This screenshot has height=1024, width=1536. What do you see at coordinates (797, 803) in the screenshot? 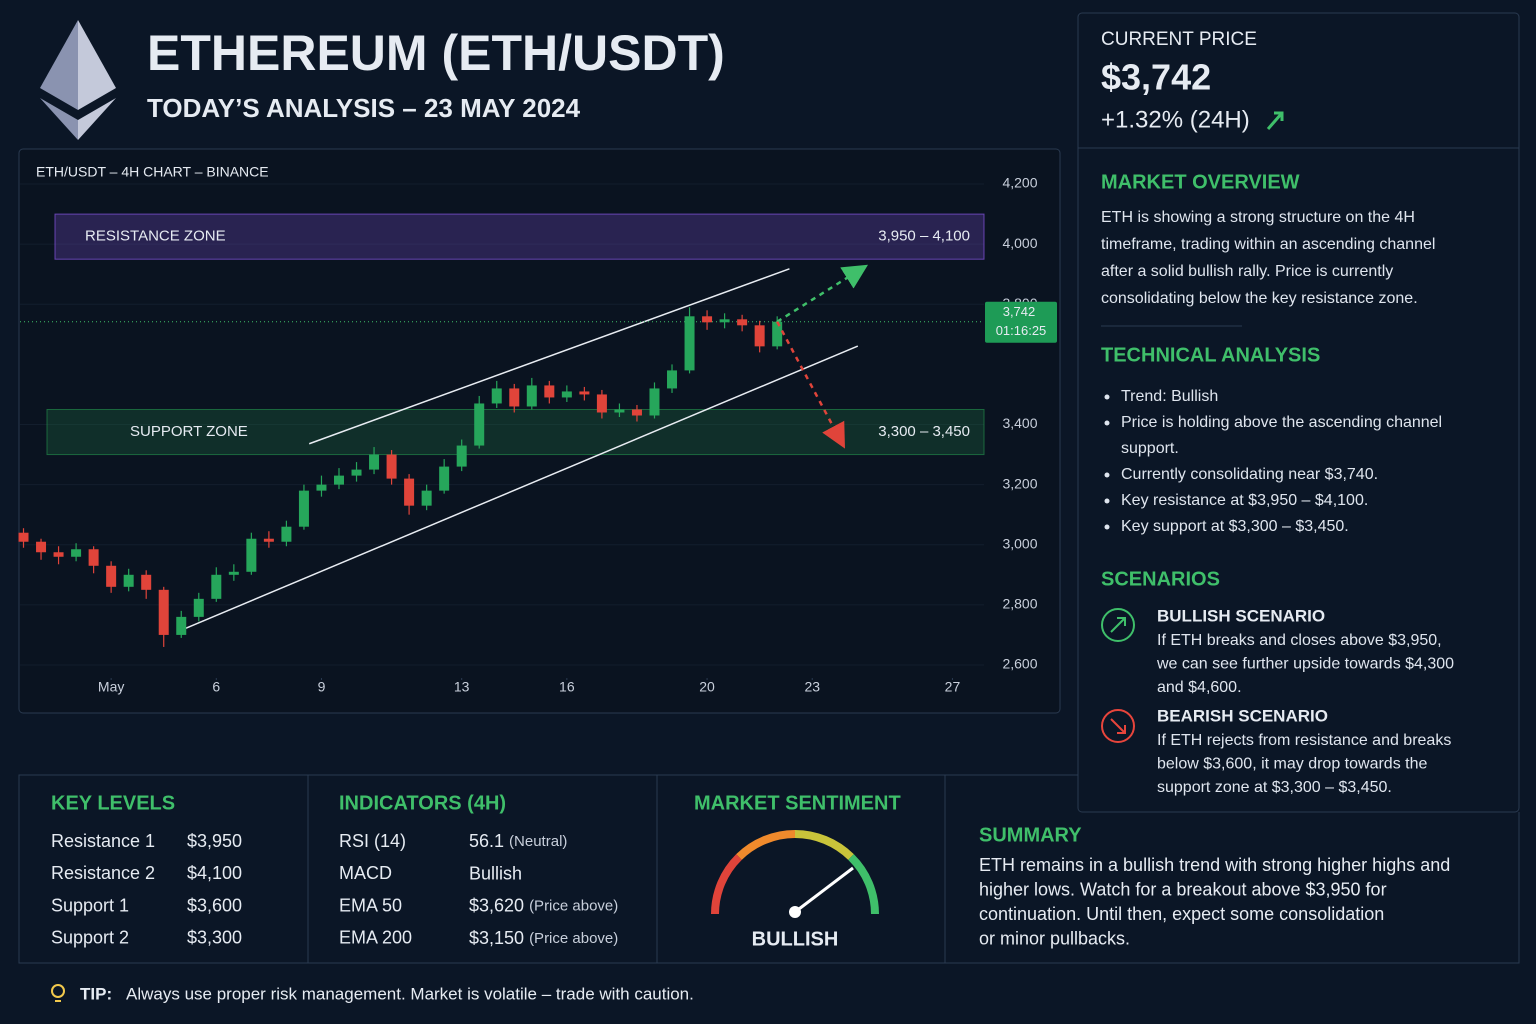
I see `section-title: MARKET SENTIMENT` at bounding box center [797, 803].